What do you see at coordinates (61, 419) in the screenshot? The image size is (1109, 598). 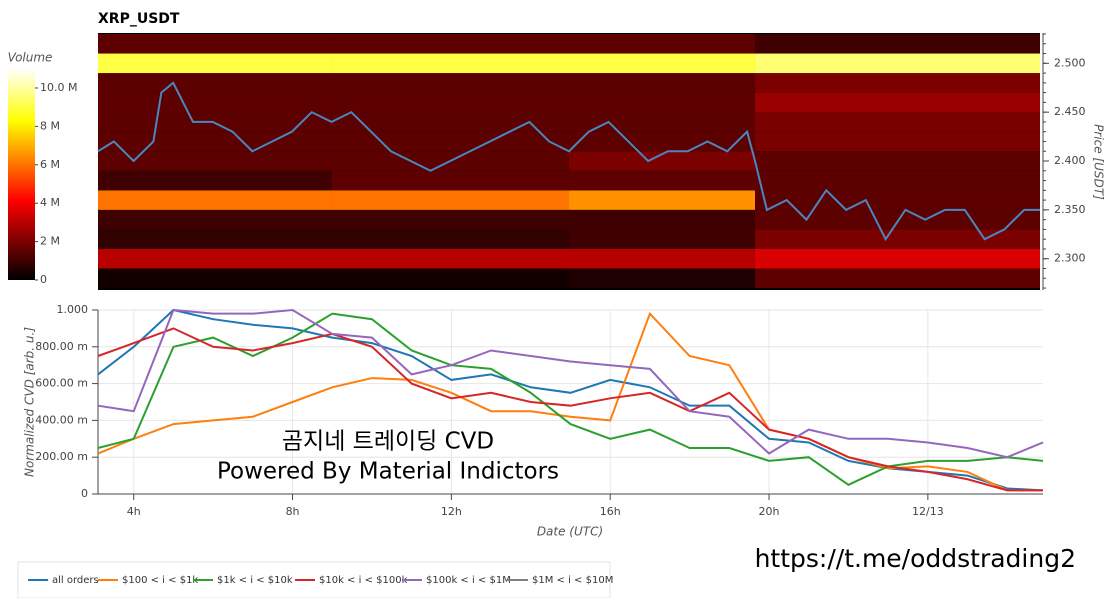 I see `y-tick-label: 400.00 m` at bounding box center [61, 419].